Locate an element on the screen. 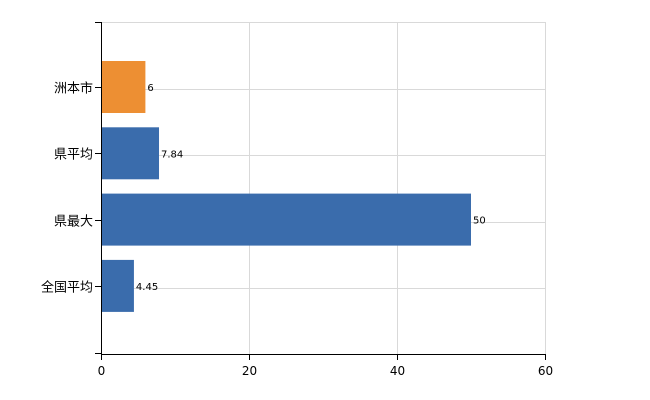 The image size is (650, 400). x-tick-label-0: 0 is located at coordinates (102, 371).